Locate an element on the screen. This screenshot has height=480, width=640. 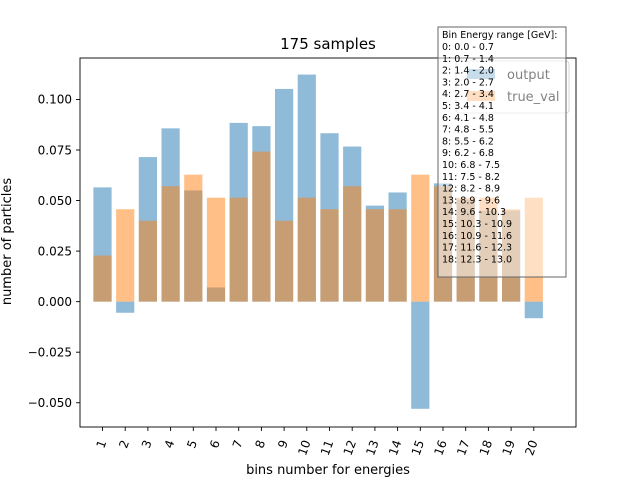
annotation-line: 4: 2.7 - 3.4 is located at coordinates (468, 94).